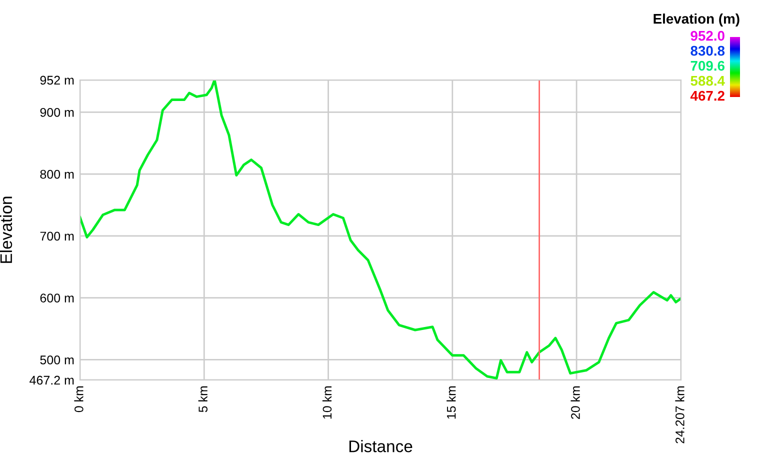 The width and height of the screenshot is (760, 460). Describe the element at coordinates (52, 380) in the screenshot. I see `y-tick-label: 467.2 m` at that location.